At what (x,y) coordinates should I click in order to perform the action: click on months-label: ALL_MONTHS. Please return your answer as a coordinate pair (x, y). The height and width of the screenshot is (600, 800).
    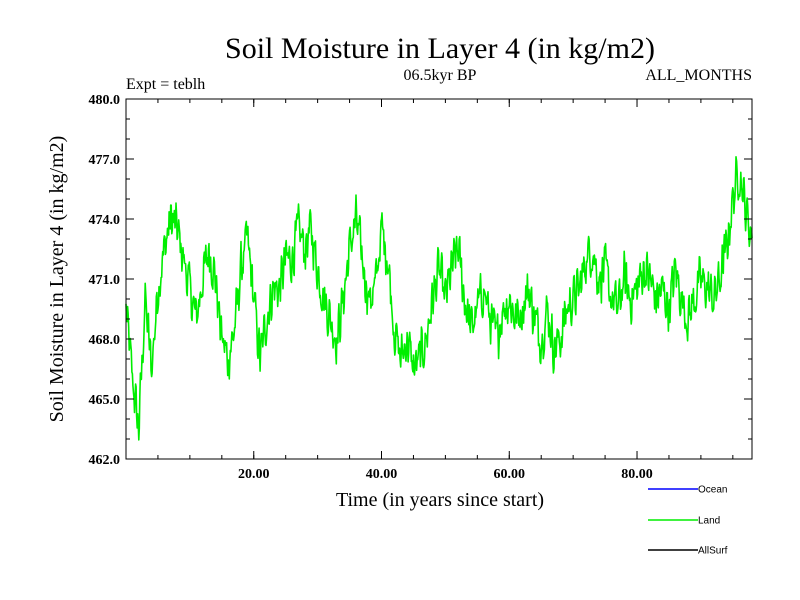
    Looking at the image, I should click on (698, 75).